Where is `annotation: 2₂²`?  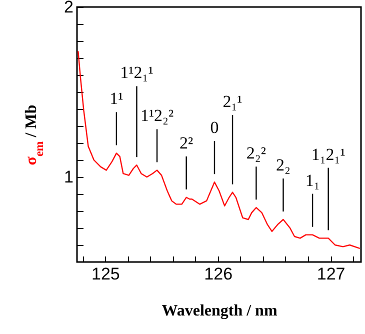
annotation: 2₂² is located at coordinates (256, 153).